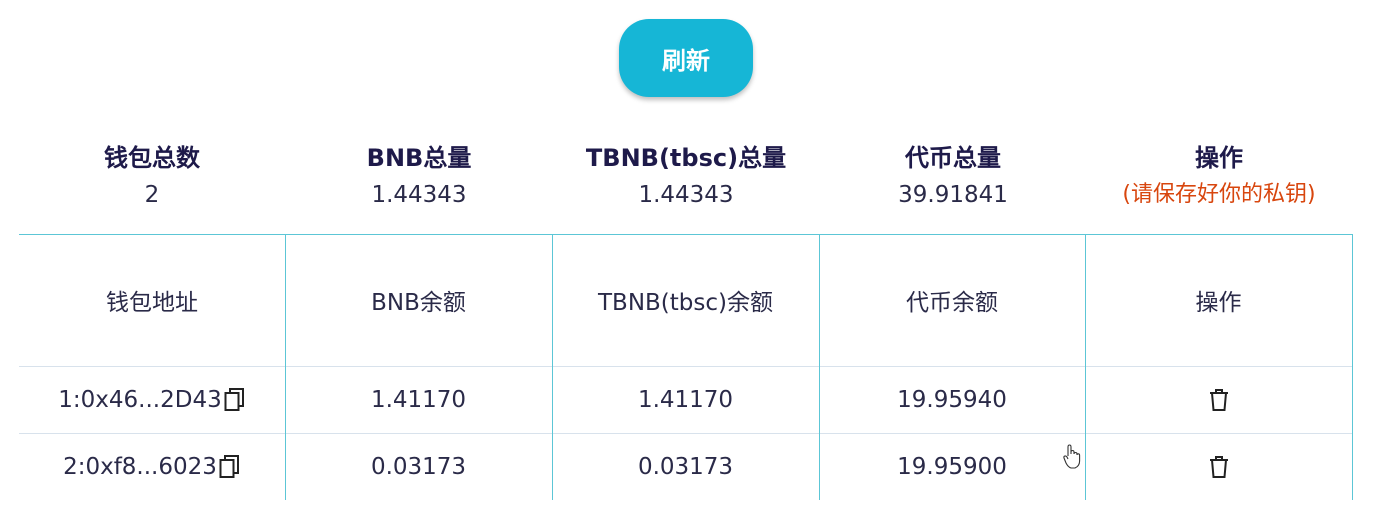 Image resolution: width=1378 pixels, height=531 pixels. I want to click on table-top-border, so click(686, 234).